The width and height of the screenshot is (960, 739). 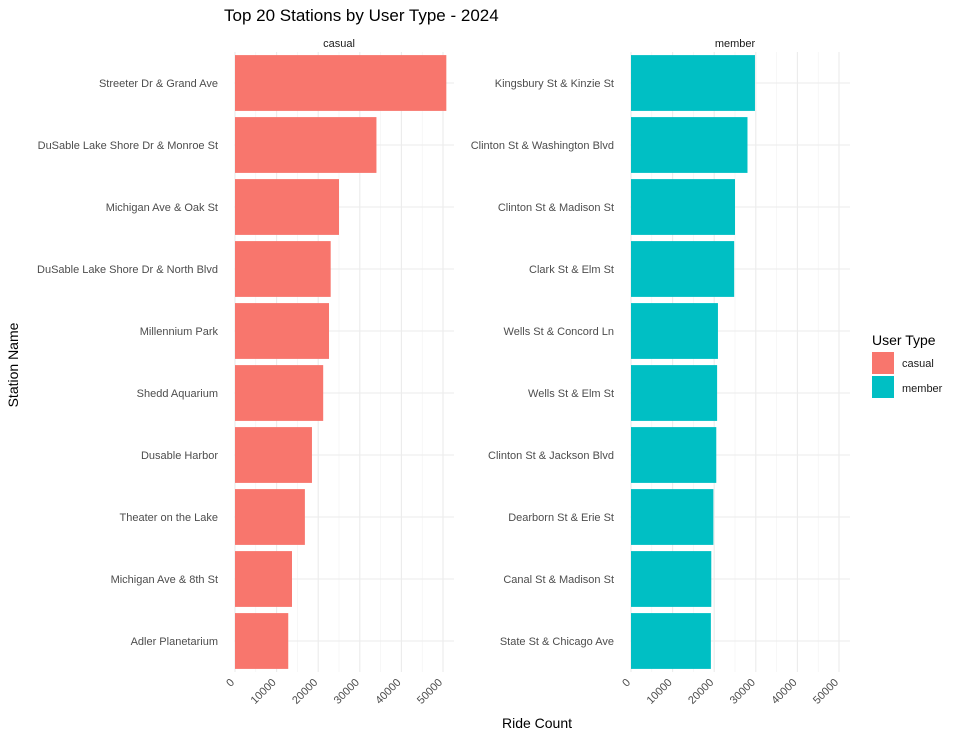 I want to click on category-label: Michigan Ave & Oak St, so click(x=162, y=208).